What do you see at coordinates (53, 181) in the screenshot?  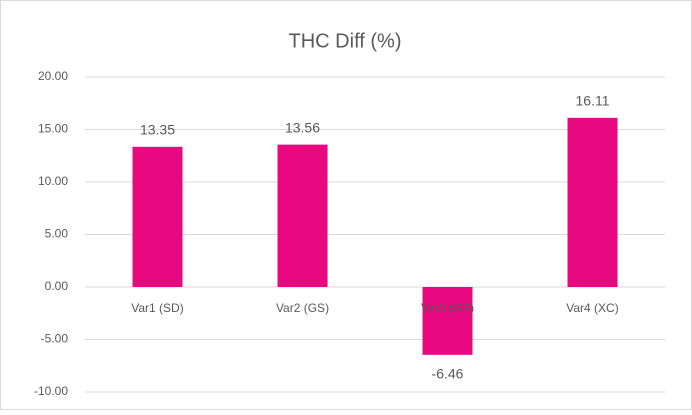 I see `y-tick-label: 10.00` at bounding box center [53, 181].